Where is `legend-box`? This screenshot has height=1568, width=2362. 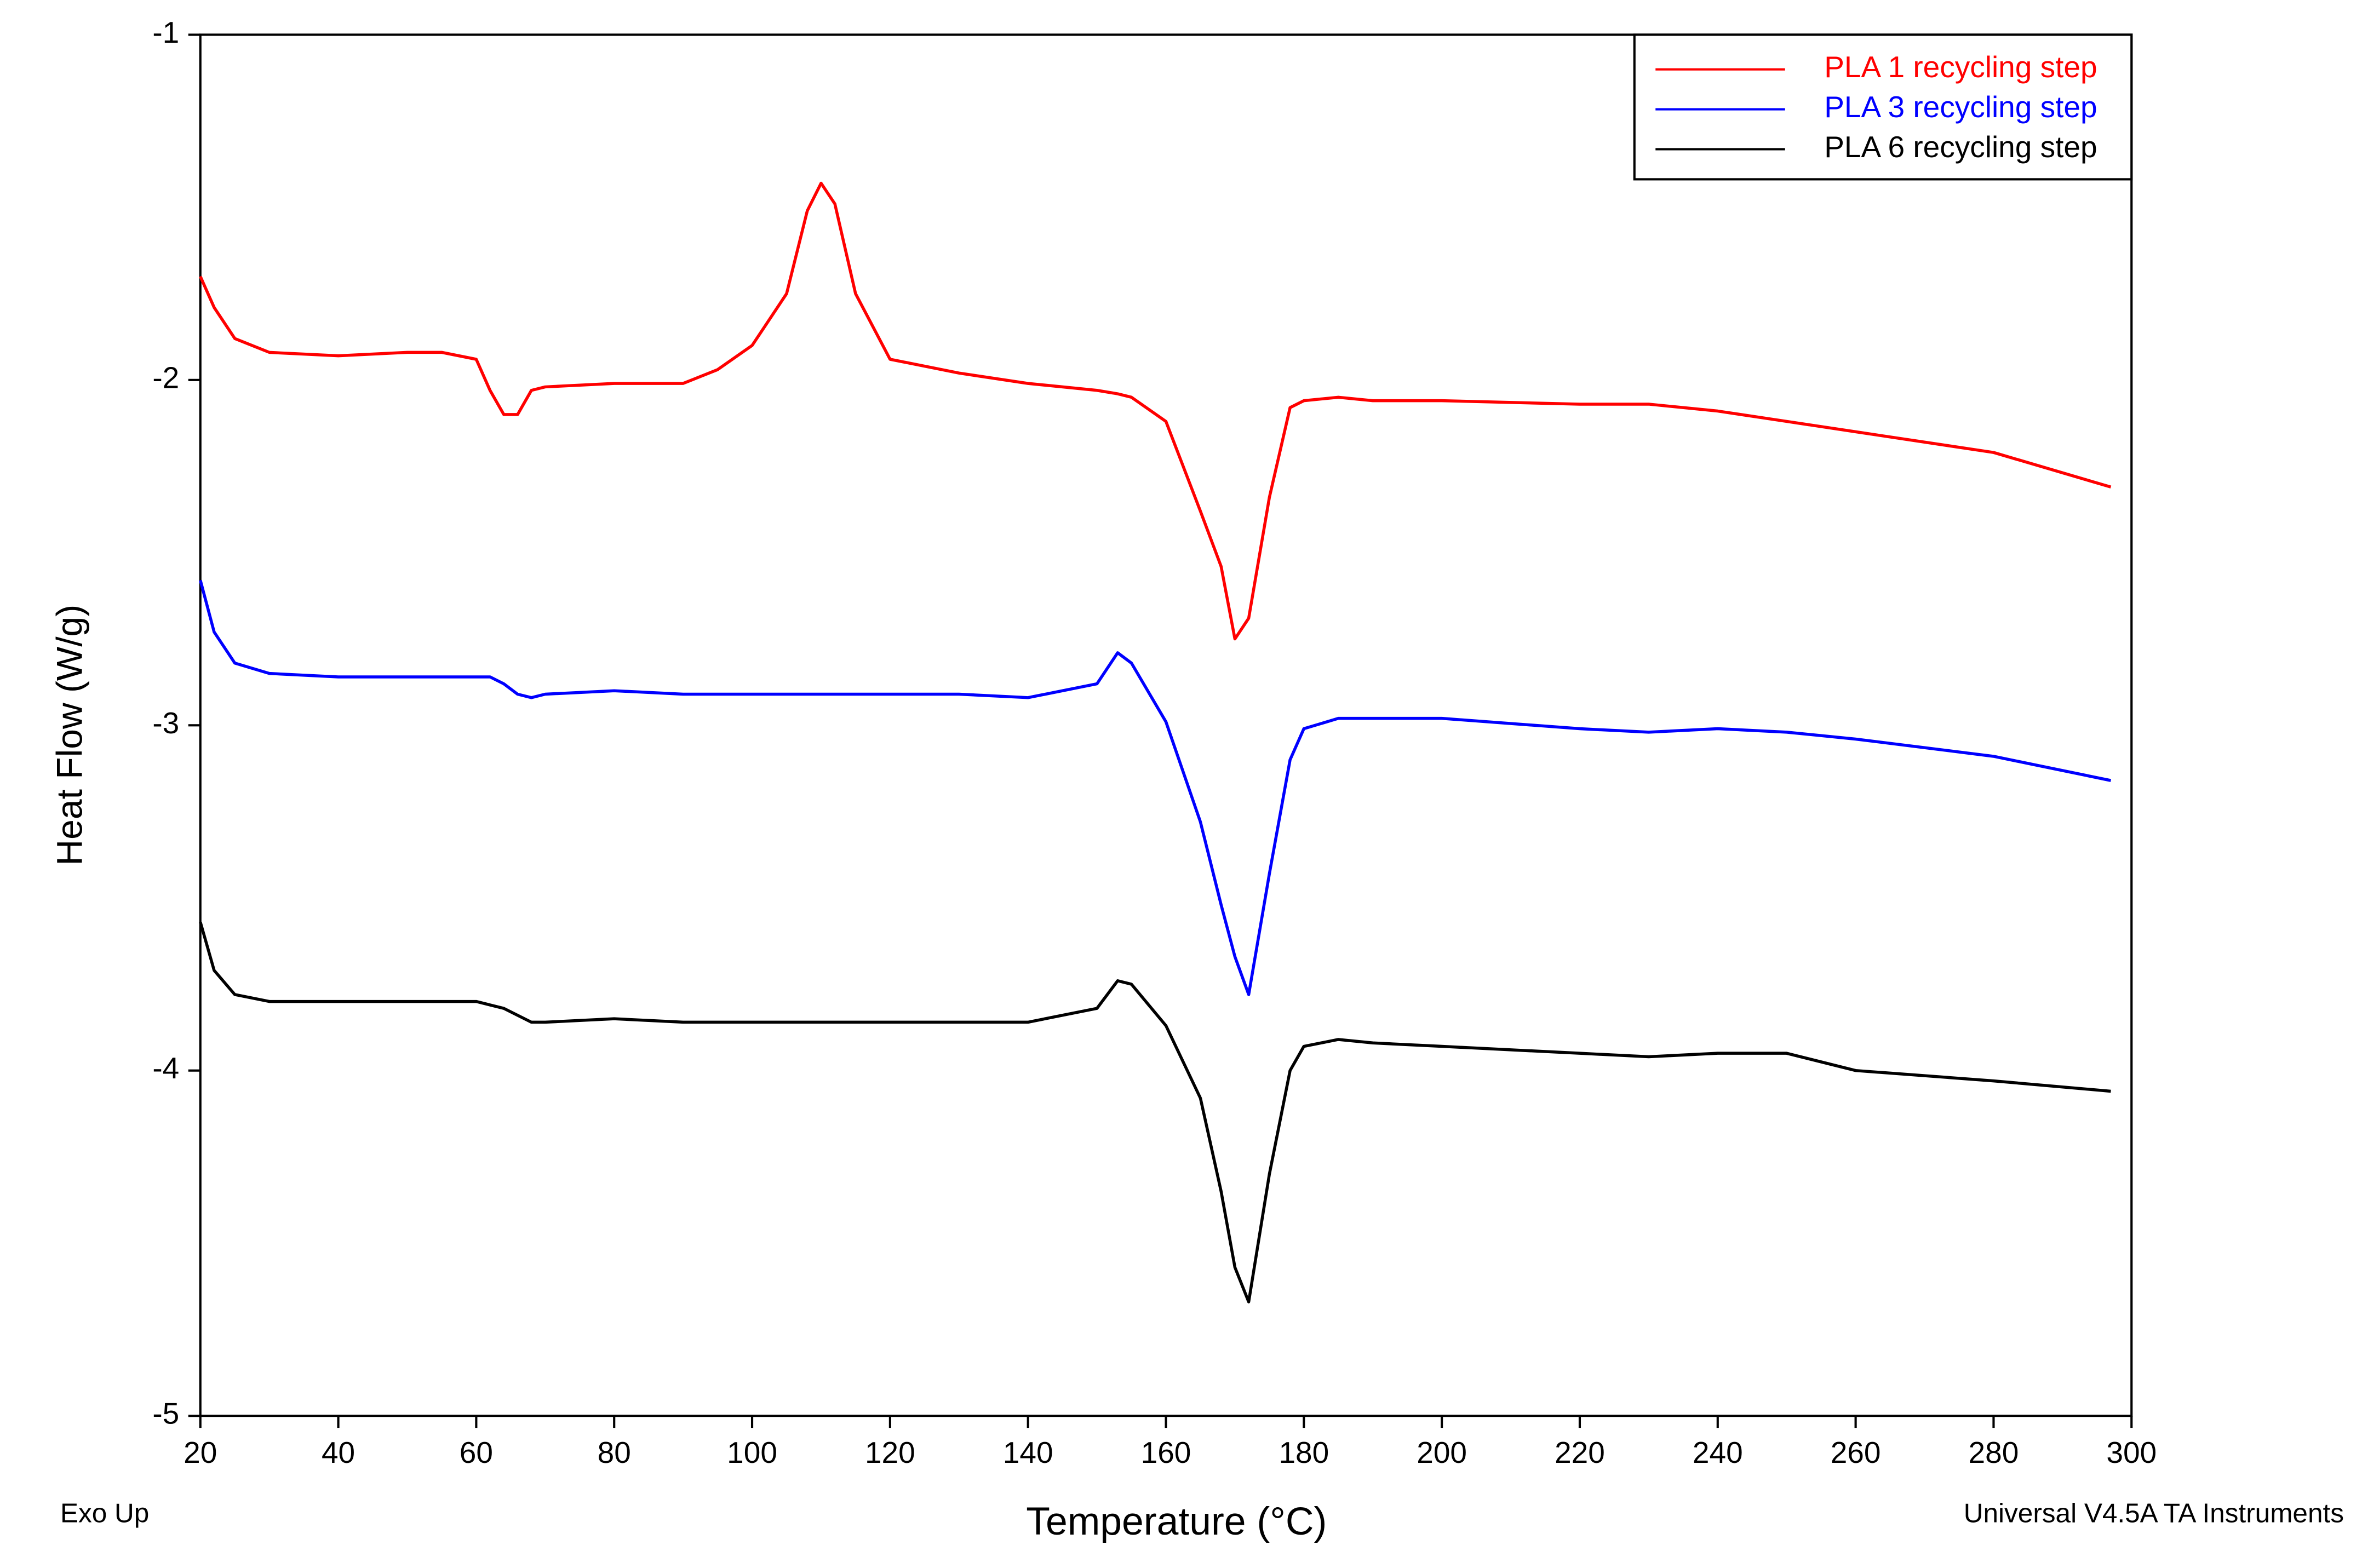
legend-box is located at coordinates (1883, 107).